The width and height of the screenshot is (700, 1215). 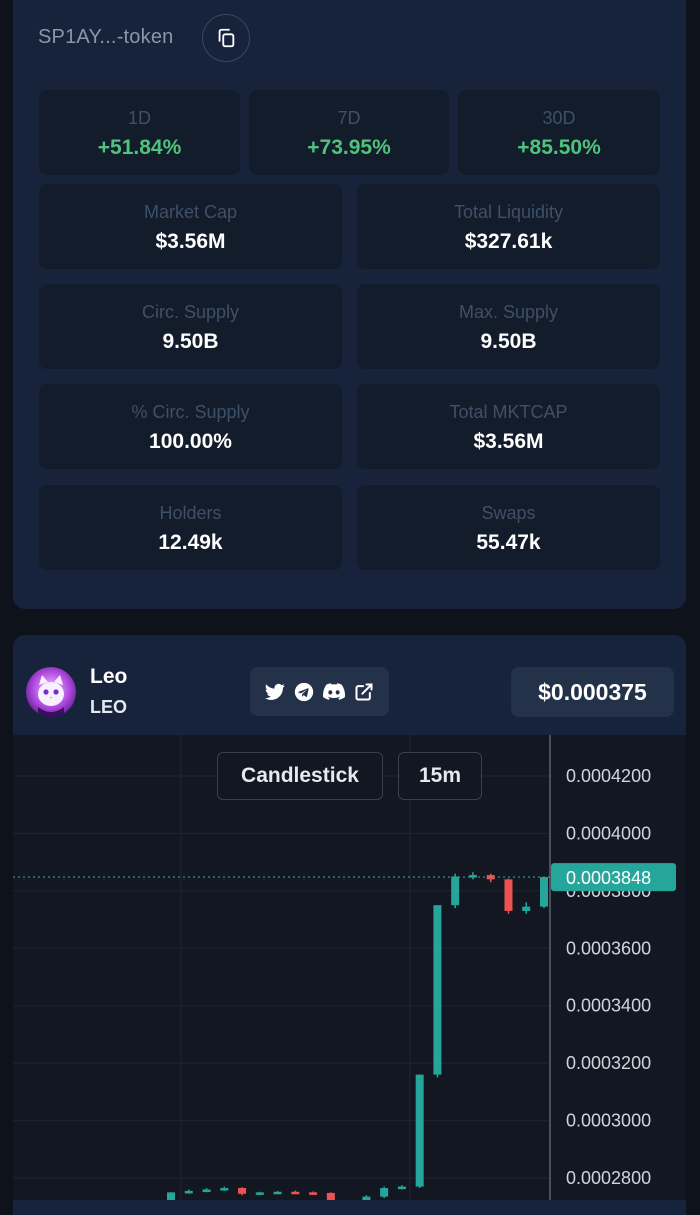 What do you see at coordinates (349, 147) in the screenshot?
I see `change-value: +73.95%` at bounding box center [349, 147].